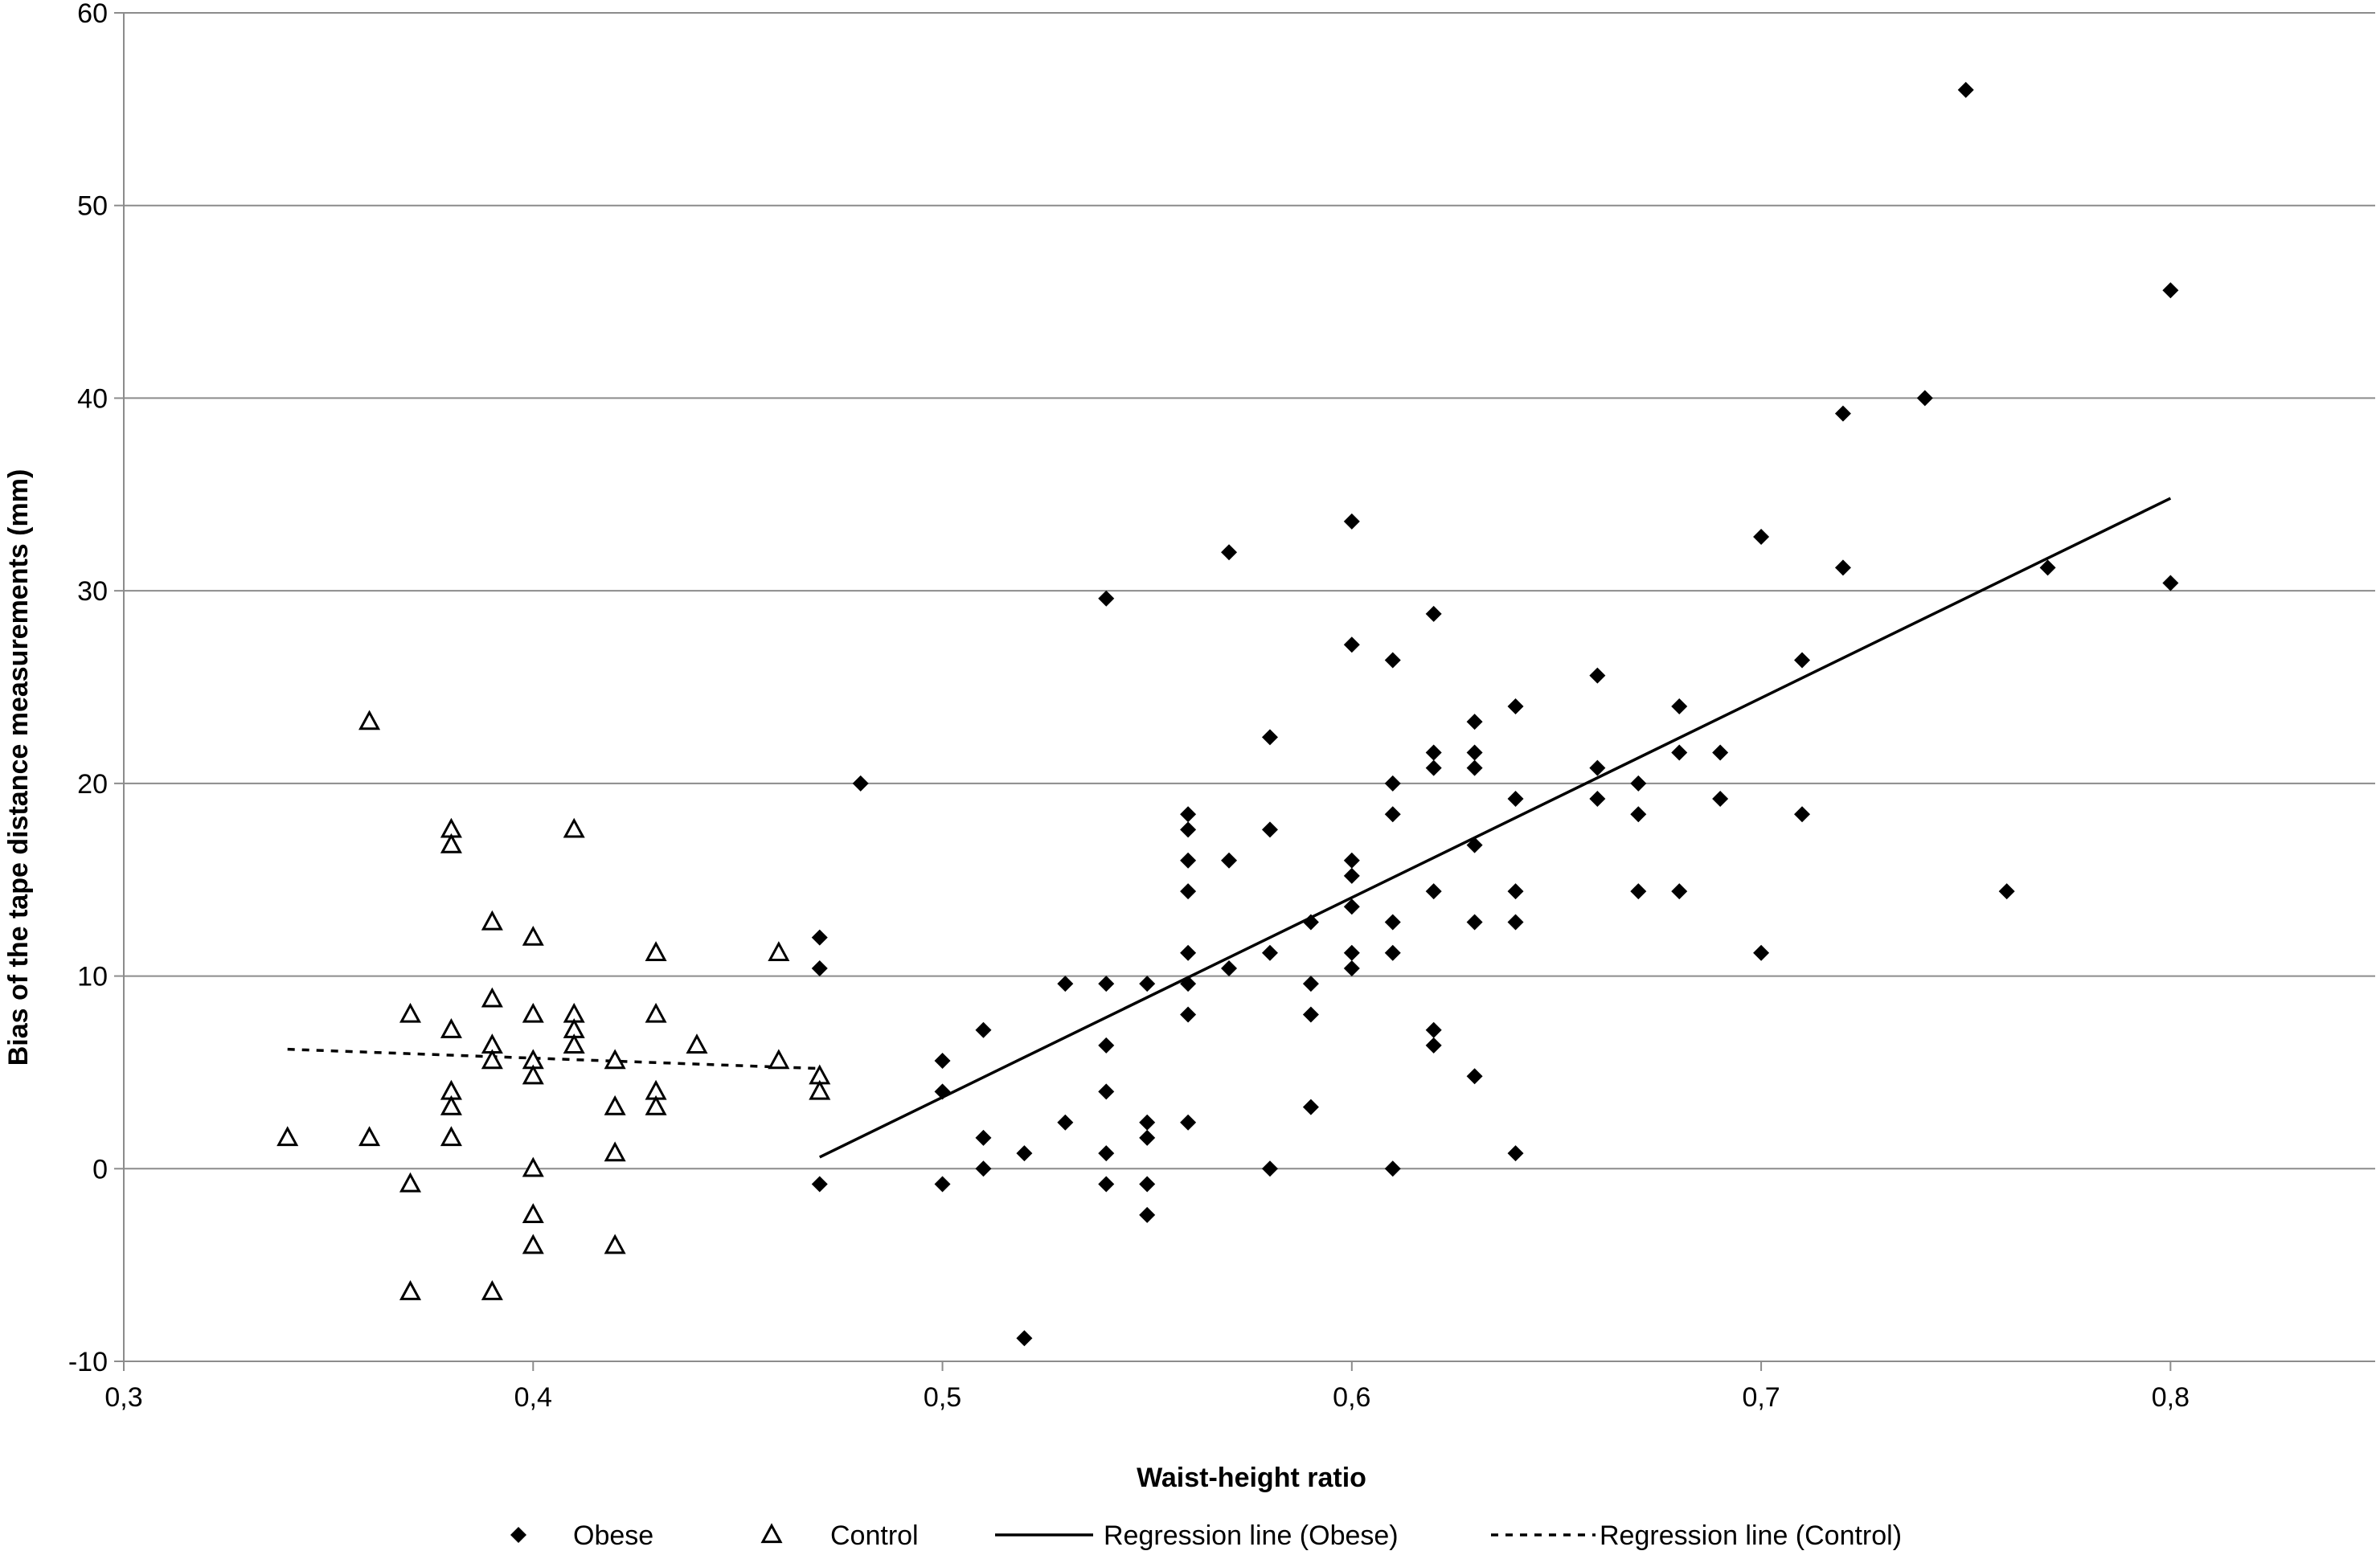  Describe the element at coordinates (92, 977) in the screenshot. I see `y-tick-label: 10` at that location.